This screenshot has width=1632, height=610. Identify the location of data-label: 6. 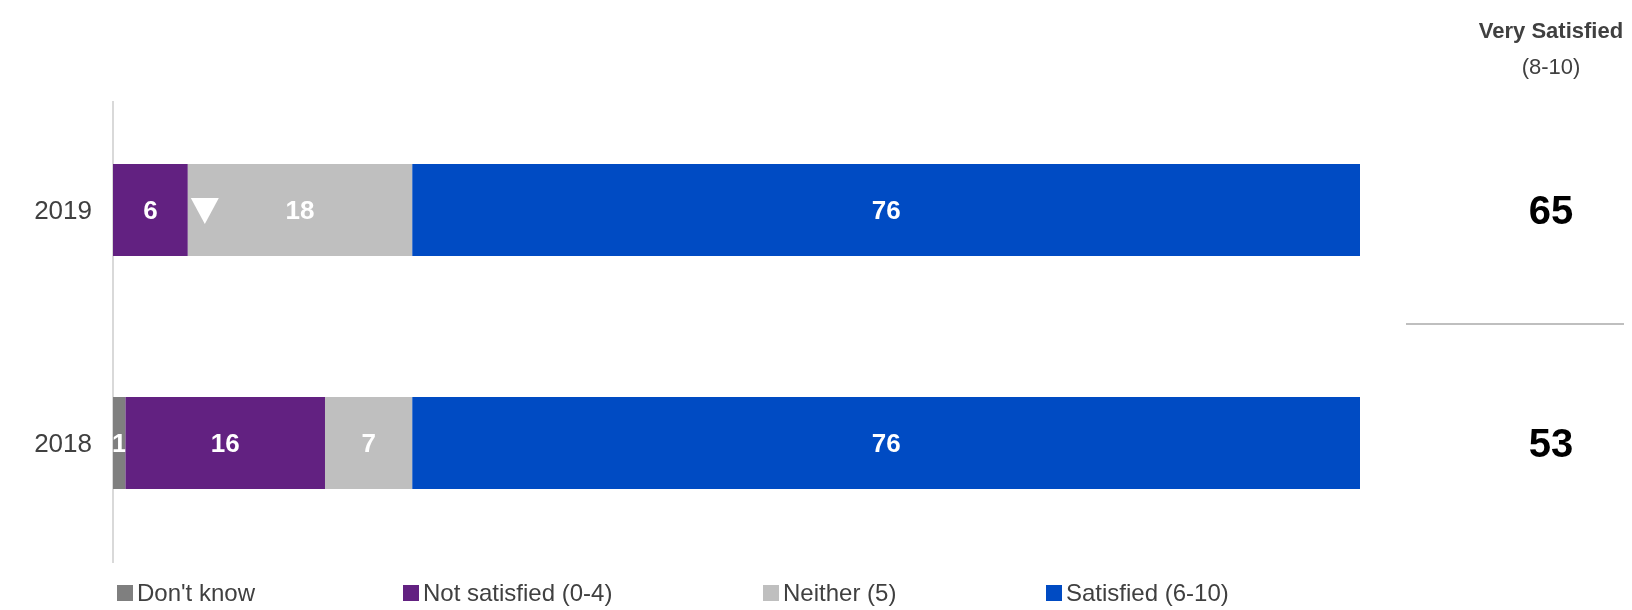
(150, 210).